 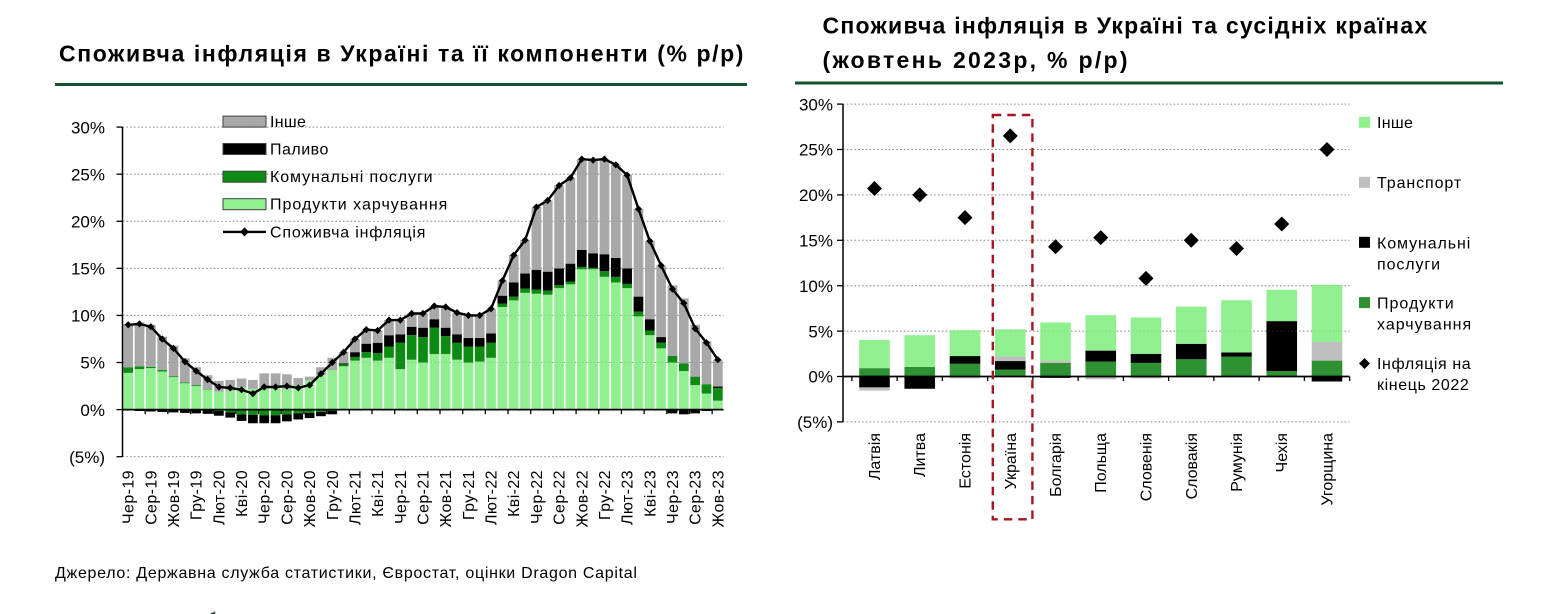 What do you see at coordinates (1419, 183) in the screenshot?
I see `svg-text: Транспорт` at bounding box center [1419, 183].